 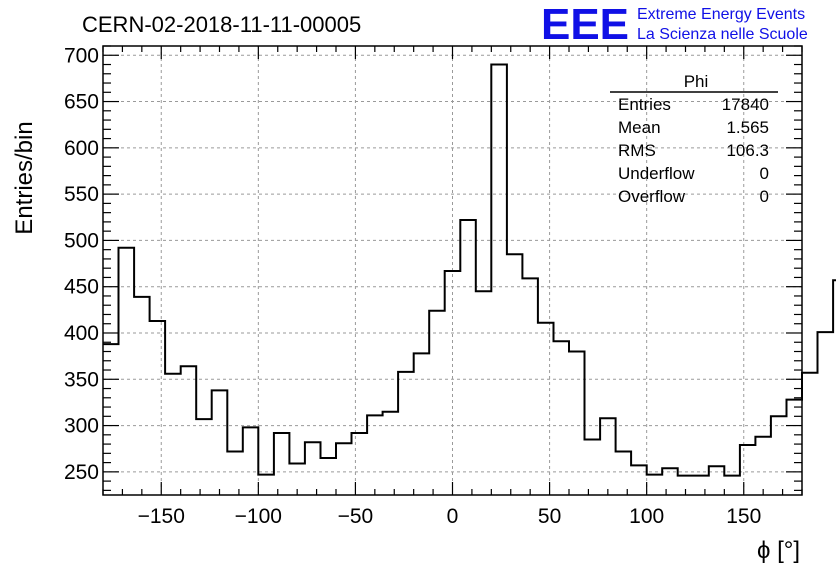 What do you see at coordinates (221, 24) in the screenshot?
I see `chart-title: CERN-02-2018-11-11-00005` at bounding box center [221, 24].